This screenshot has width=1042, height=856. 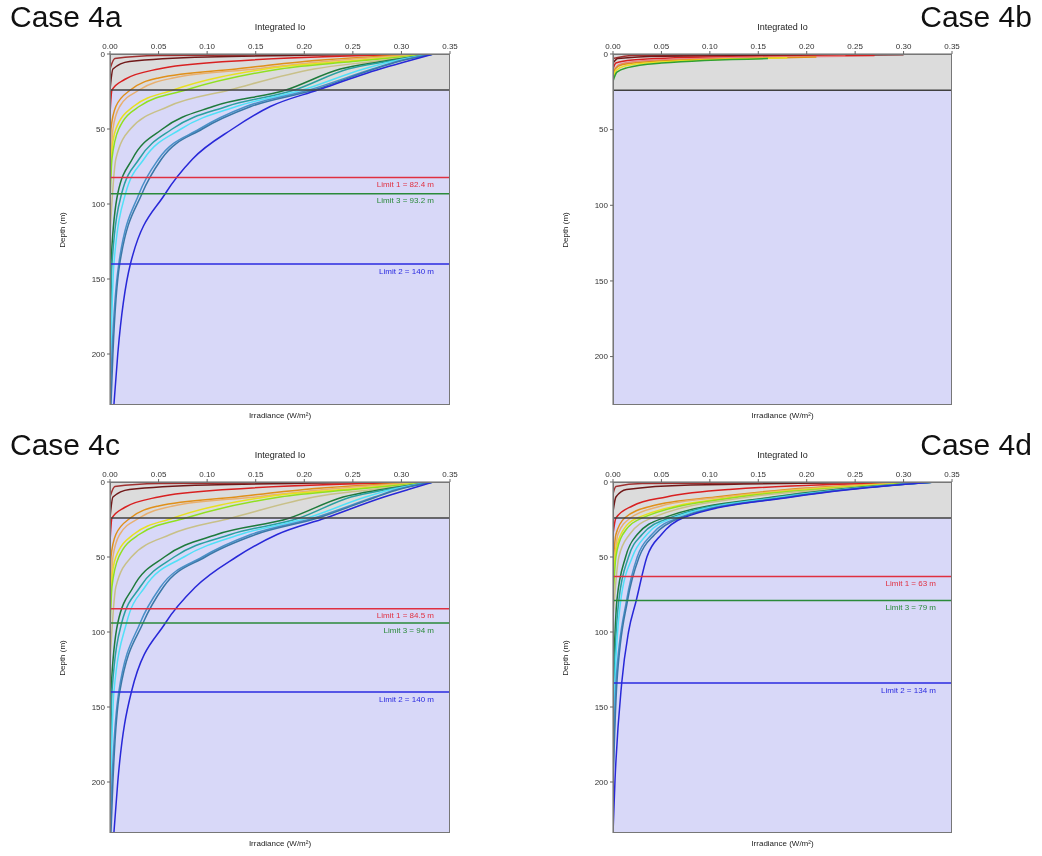 I want to click on ref-line-label: Limit 1 = 82.4 m, so click(x=405, y=185).